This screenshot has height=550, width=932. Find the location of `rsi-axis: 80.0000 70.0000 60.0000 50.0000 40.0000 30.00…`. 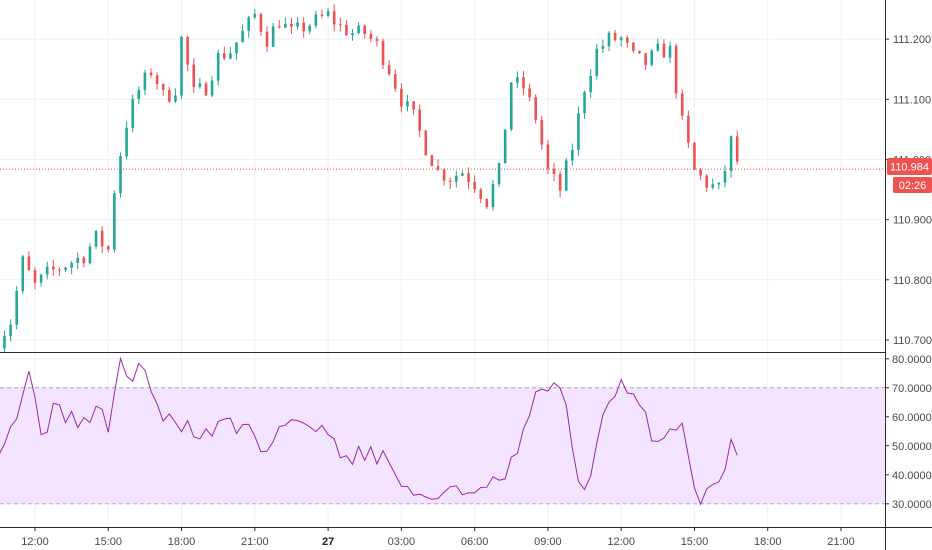

rsi-axis: 80.0000 70.0000 60.0000 50.0000 40.0000 30.00… is located at coordinates (908, 432).